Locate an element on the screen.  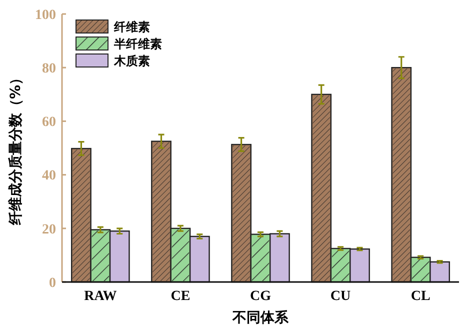
x-axis-title: 不同体系 is located at coordinates (261, 318).